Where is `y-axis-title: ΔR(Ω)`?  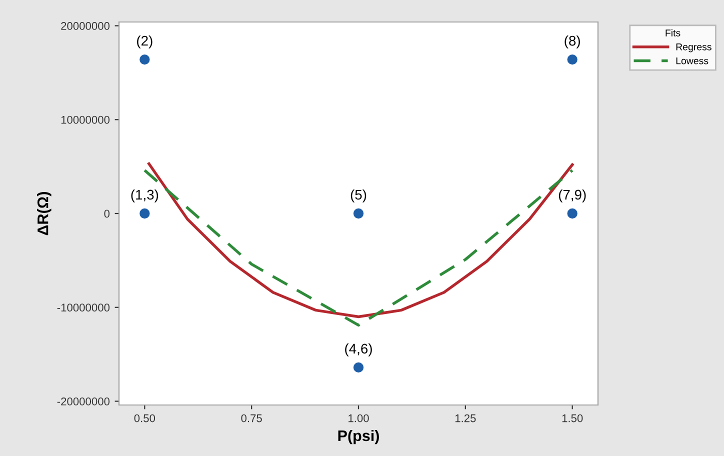
y-axis-title: ΔR(Ω) is located at coordinates (44, 214).